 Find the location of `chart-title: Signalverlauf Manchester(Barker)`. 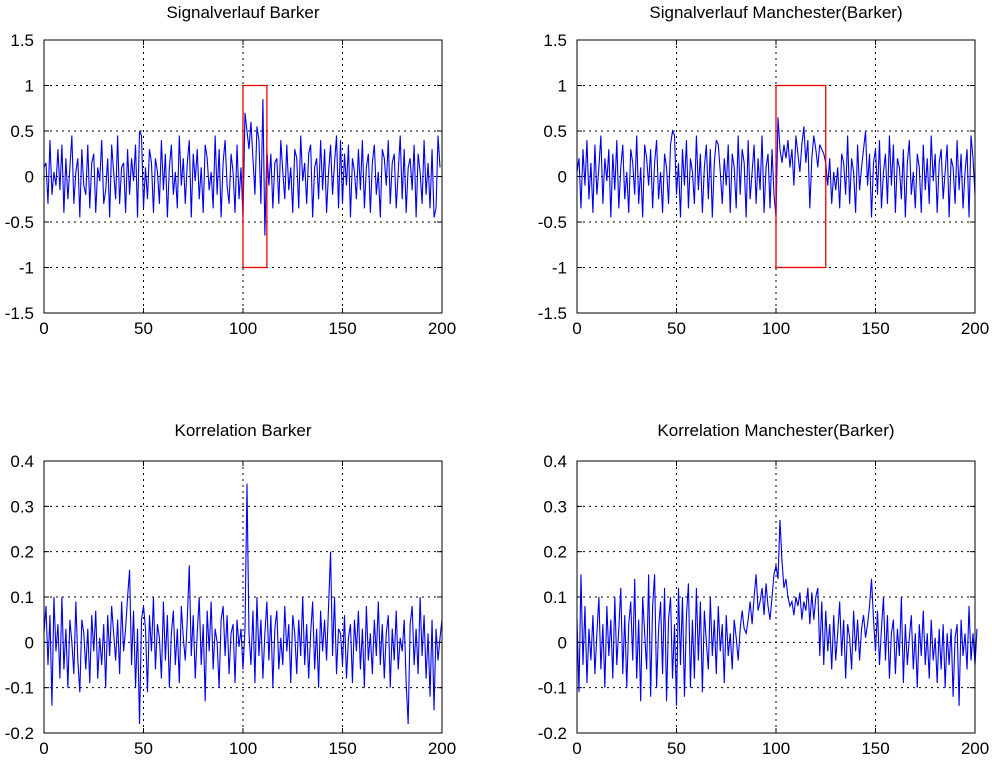

chart-title: Signalverlauf Manchester(Barker) is located at coordinates (775, 12).